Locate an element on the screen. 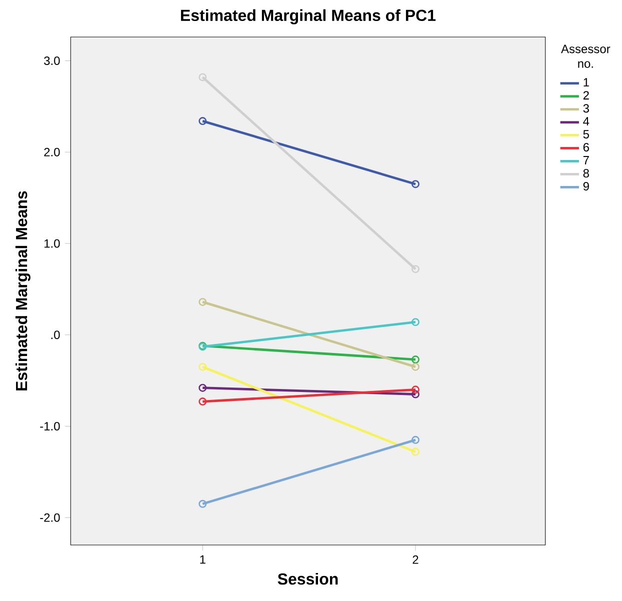 This screenshot has height=601, width=622. chart-title: Estimated Marginal Means of PC1 is located at coordinates (308, 16).